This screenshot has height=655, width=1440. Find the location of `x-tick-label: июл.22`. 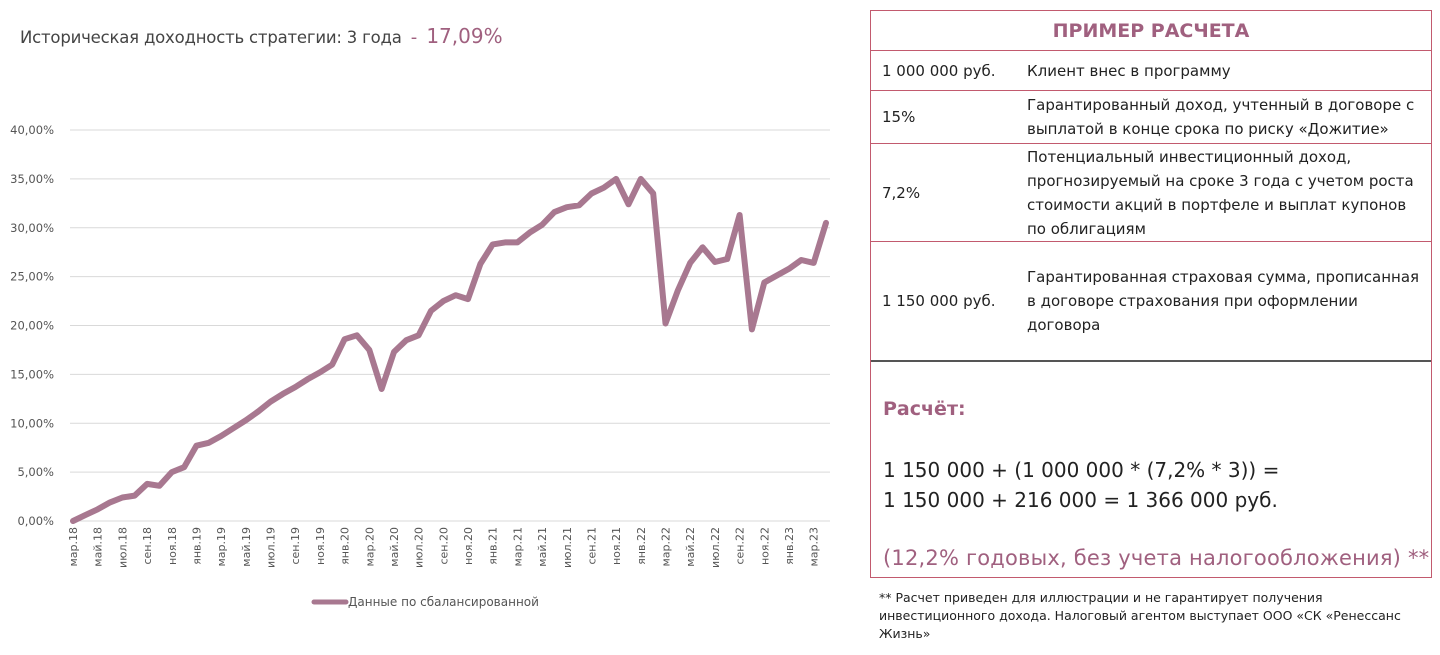

x-tick-label: июл.22 is located at coordinates (715, 547).